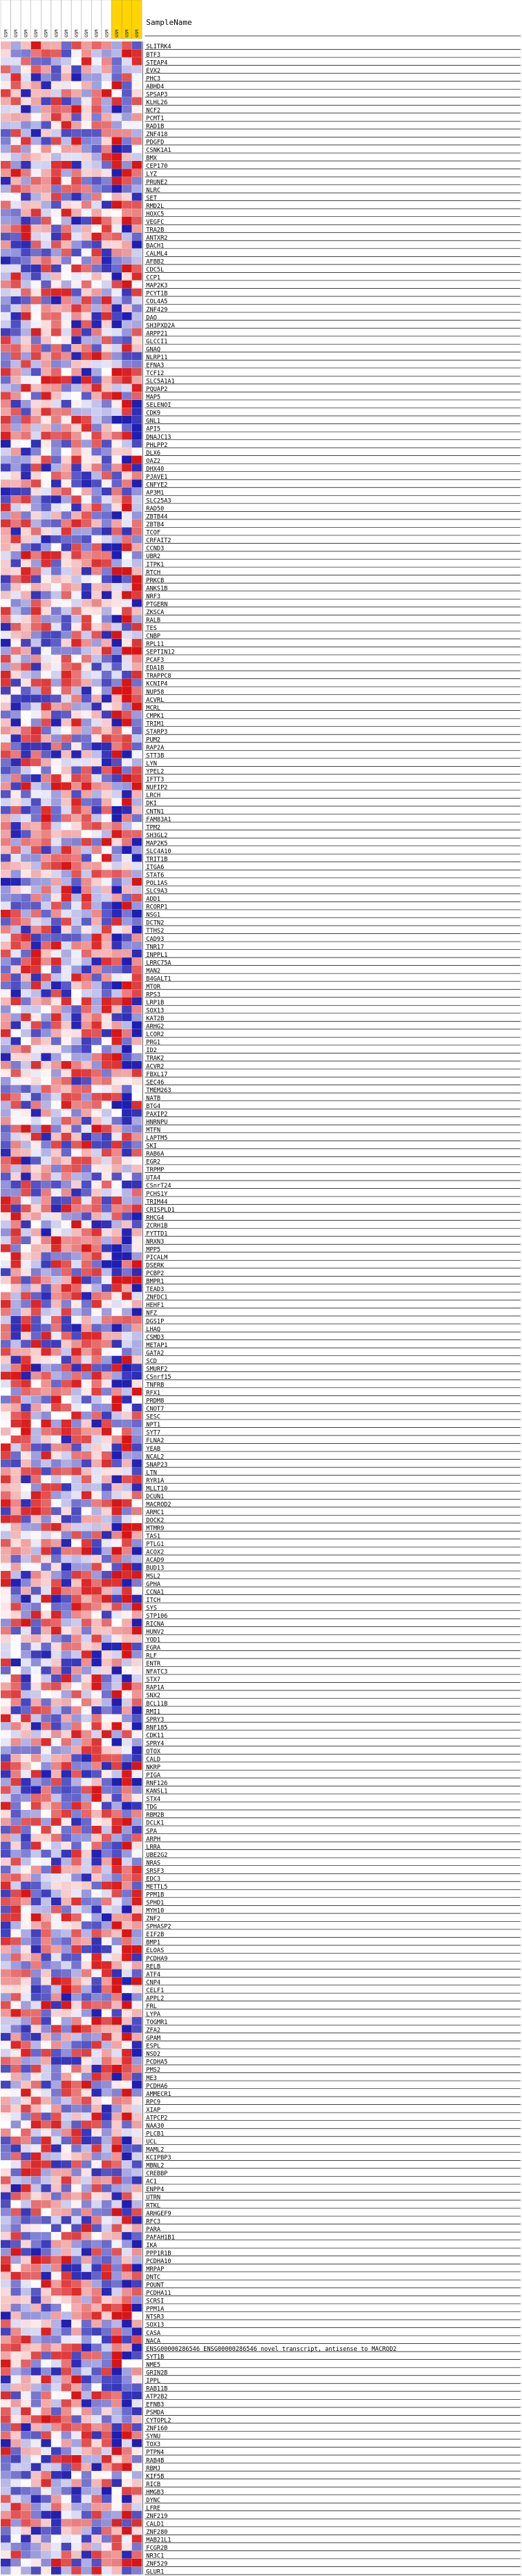  I want to click on heatmap-row-194: CCNA1, so click(261, 1591).